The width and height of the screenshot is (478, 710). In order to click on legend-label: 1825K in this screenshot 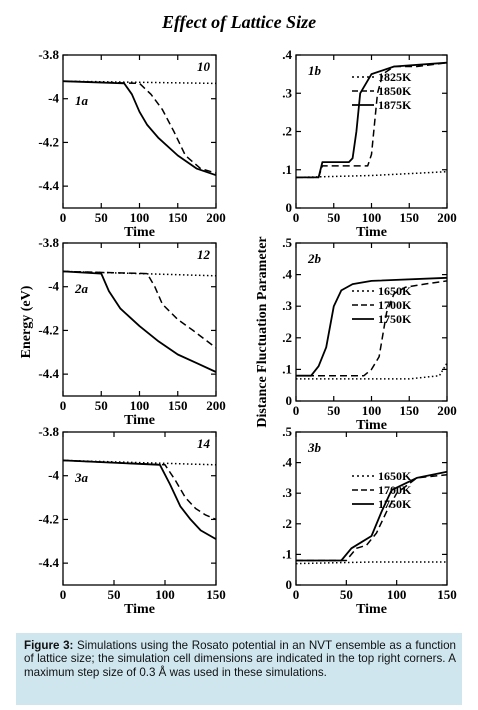, I will do `click(395, 77)`.